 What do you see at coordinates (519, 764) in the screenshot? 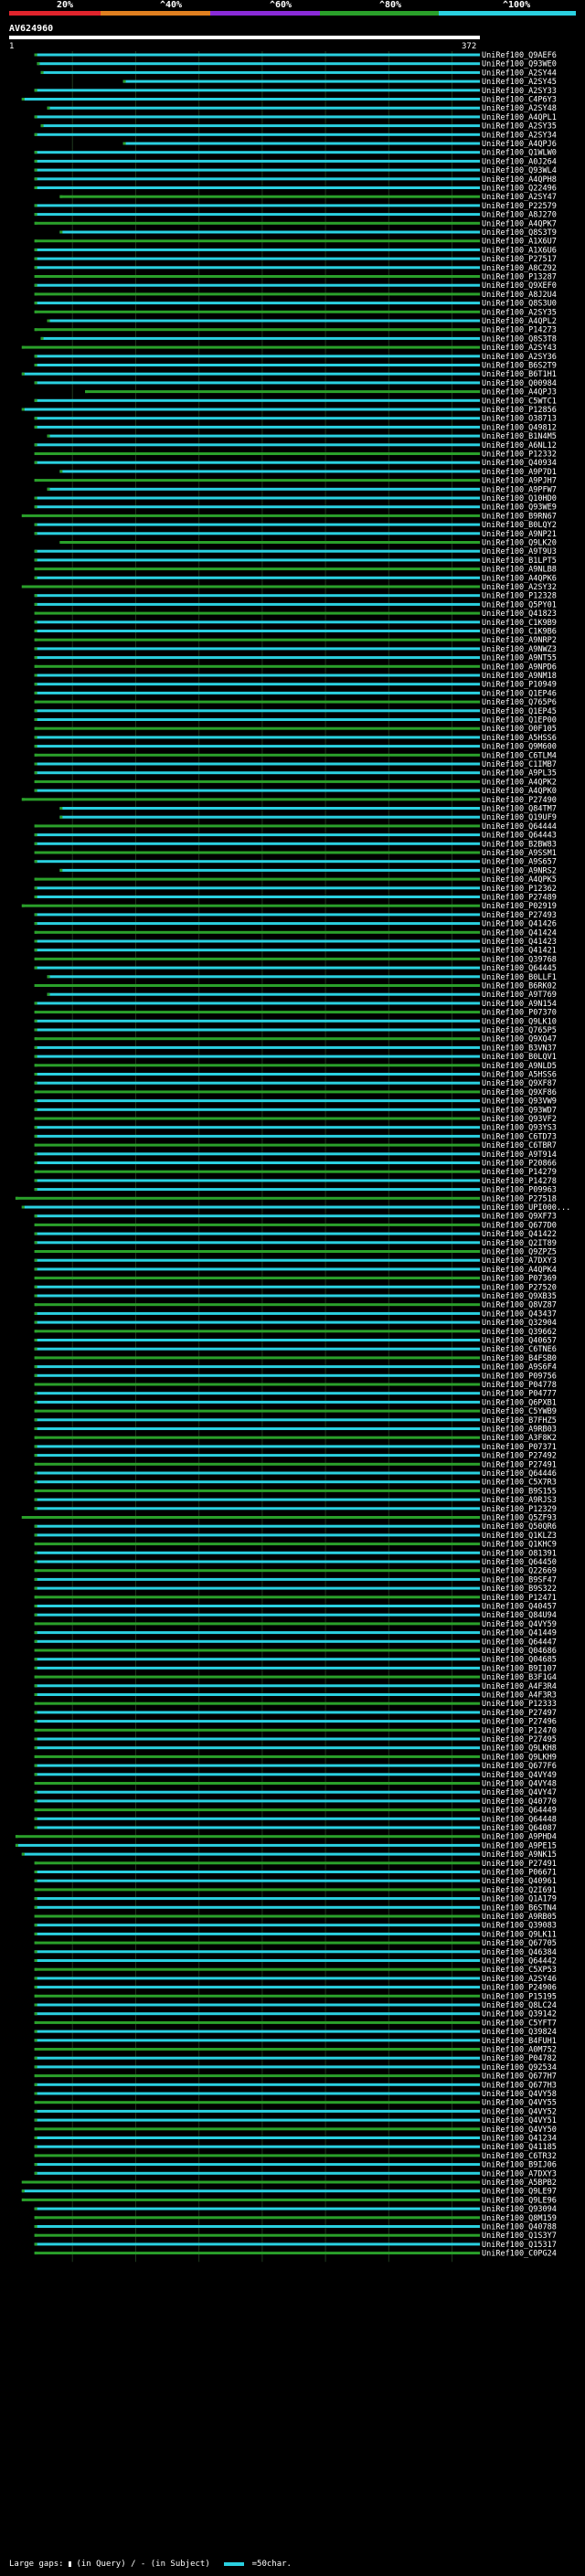
I see `hit-label: UniRef100_C1IMB7` at bounding box center [519, 764].